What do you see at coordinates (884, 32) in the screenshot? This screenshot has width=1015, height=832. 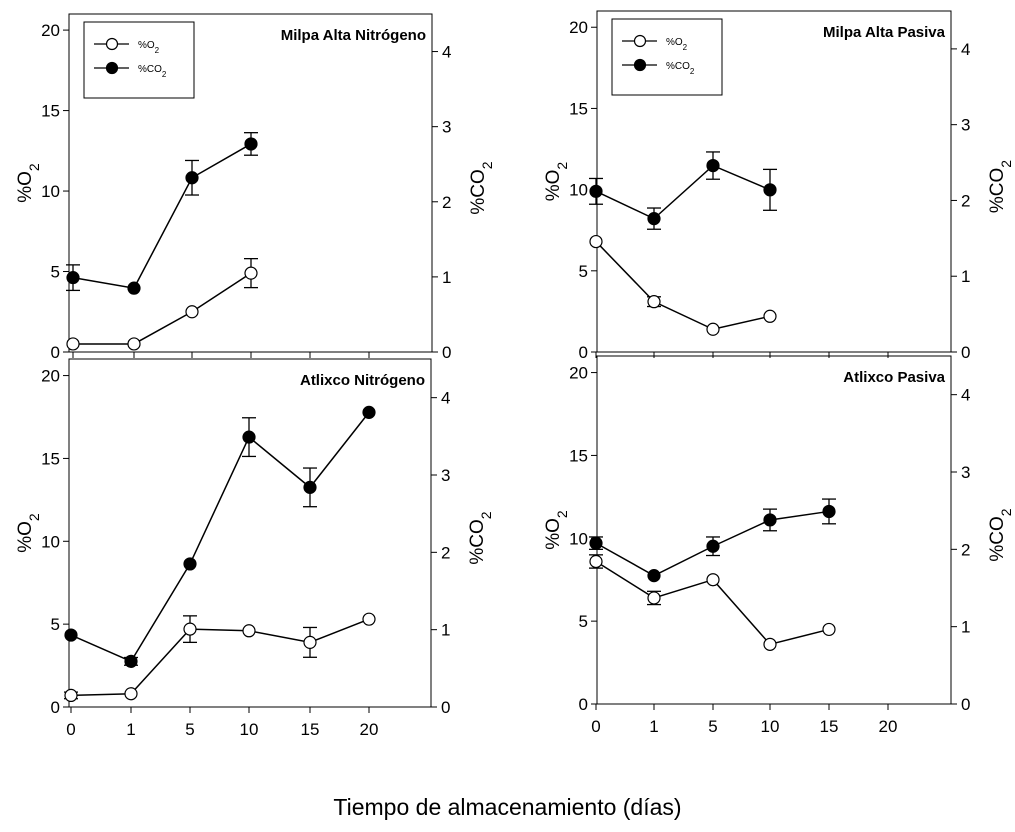 I see `panel-title: Milpa Alta Pasiva` at bounding box center [884, 32].